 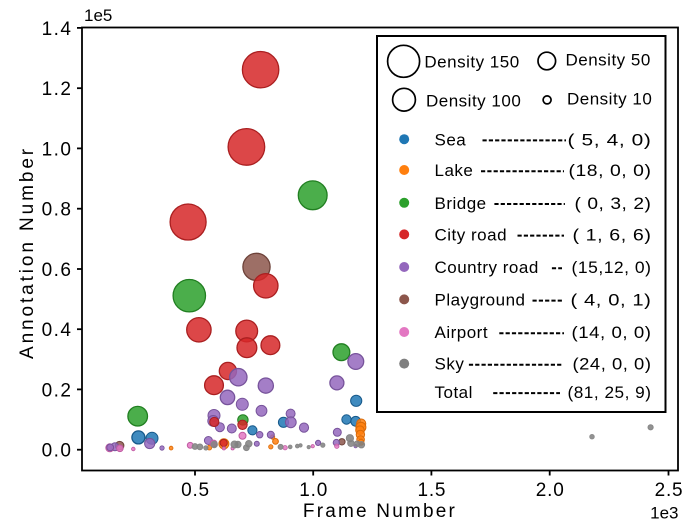 What do you see at coordinates (473, 100) in the screenshot?
I see `svg-text: Density 100` at bounding box center [473, 100].